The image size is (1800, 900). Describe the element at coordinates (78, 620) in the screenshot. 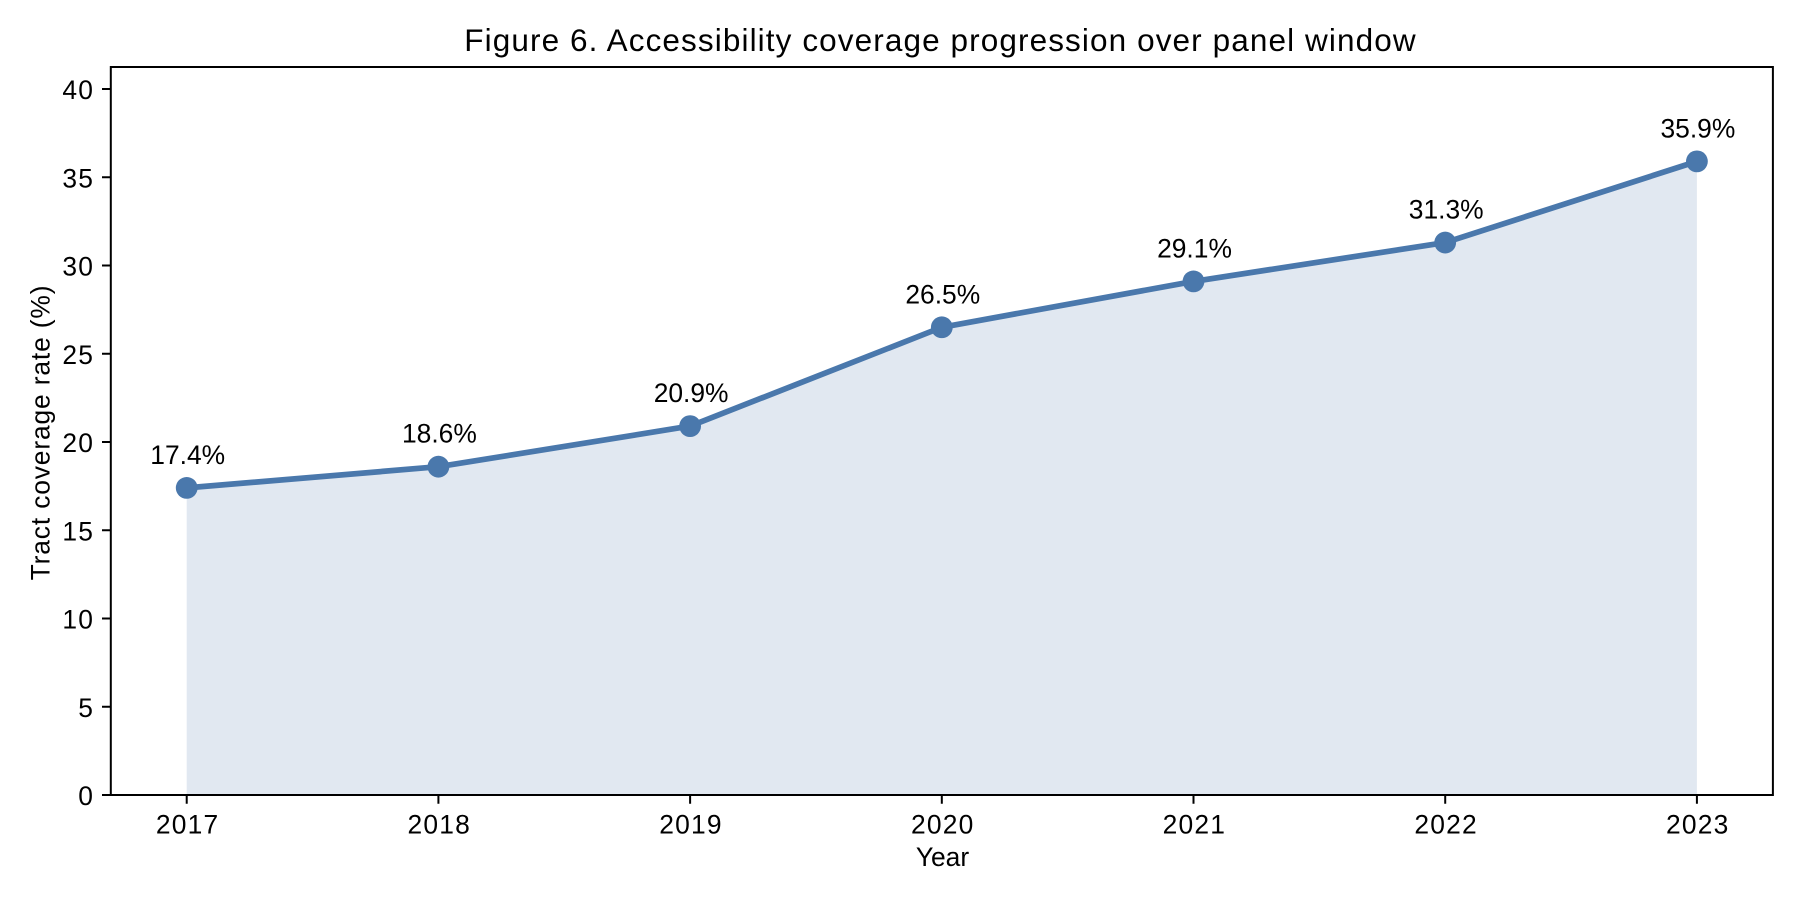

I see `svg-text: 10` at that location.